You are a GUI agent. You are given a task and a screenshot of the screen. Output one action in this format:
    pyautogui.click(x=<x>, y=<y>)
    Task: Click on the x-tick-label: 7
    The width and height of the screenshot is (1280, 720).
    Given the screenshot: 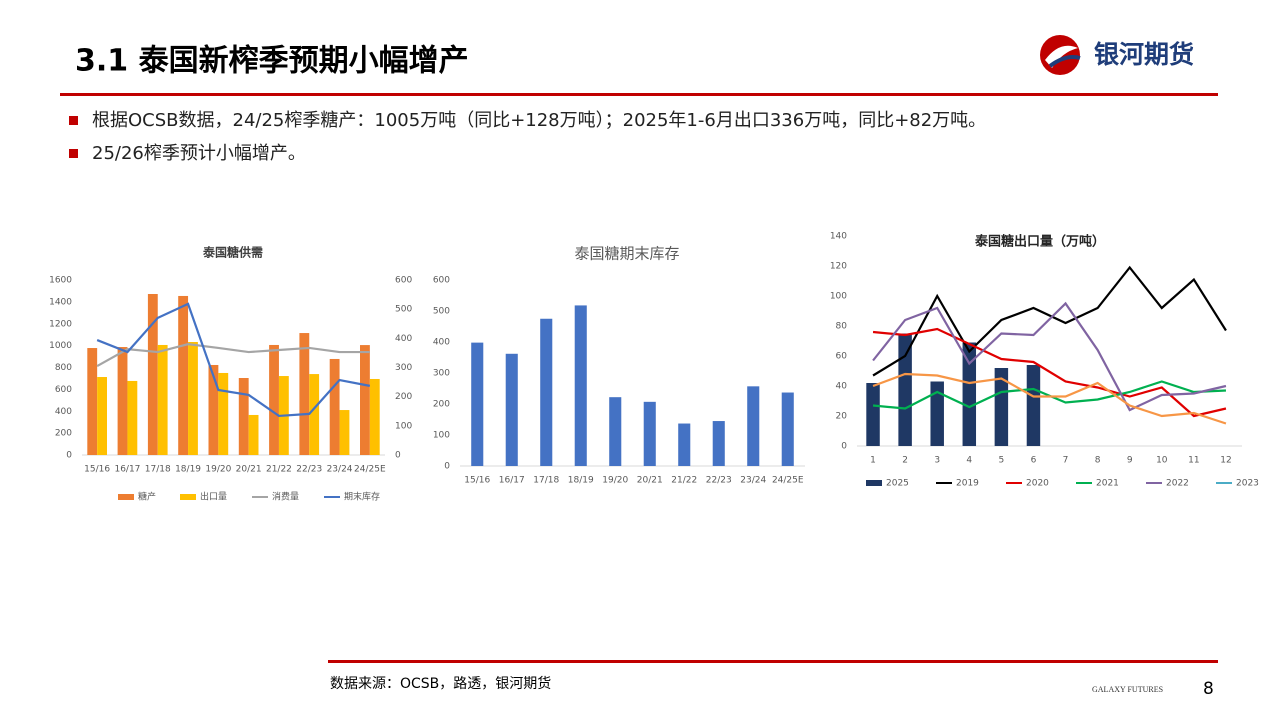 What is the action you would take?
    pyautogui.click(x=1066, y=461)
    